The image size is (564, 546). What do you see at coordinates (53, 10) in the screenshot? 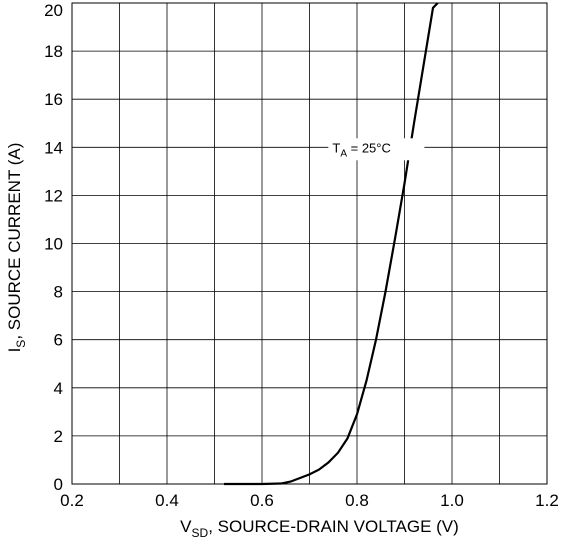
I see `y-tick-label: 20` at bounding box center [53, 10].